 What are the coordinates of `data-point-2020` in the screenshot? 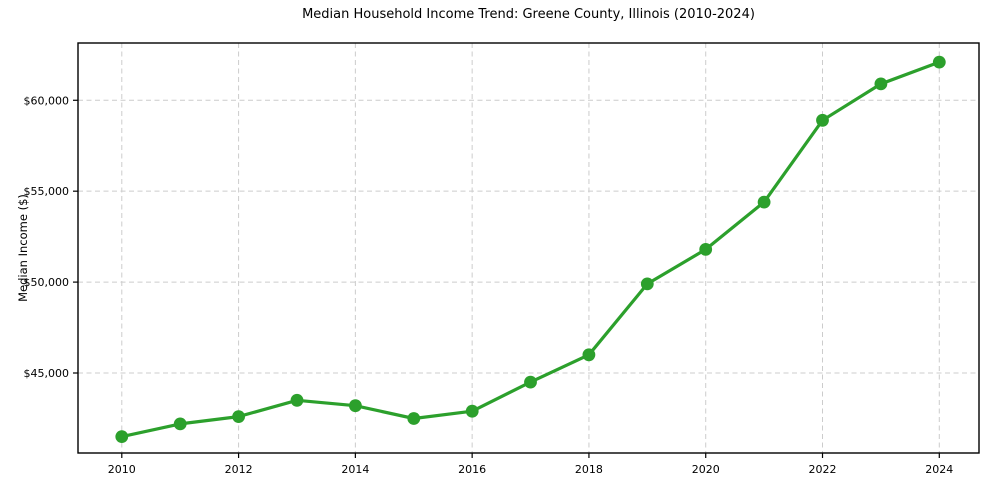 It's located at (706, 249).